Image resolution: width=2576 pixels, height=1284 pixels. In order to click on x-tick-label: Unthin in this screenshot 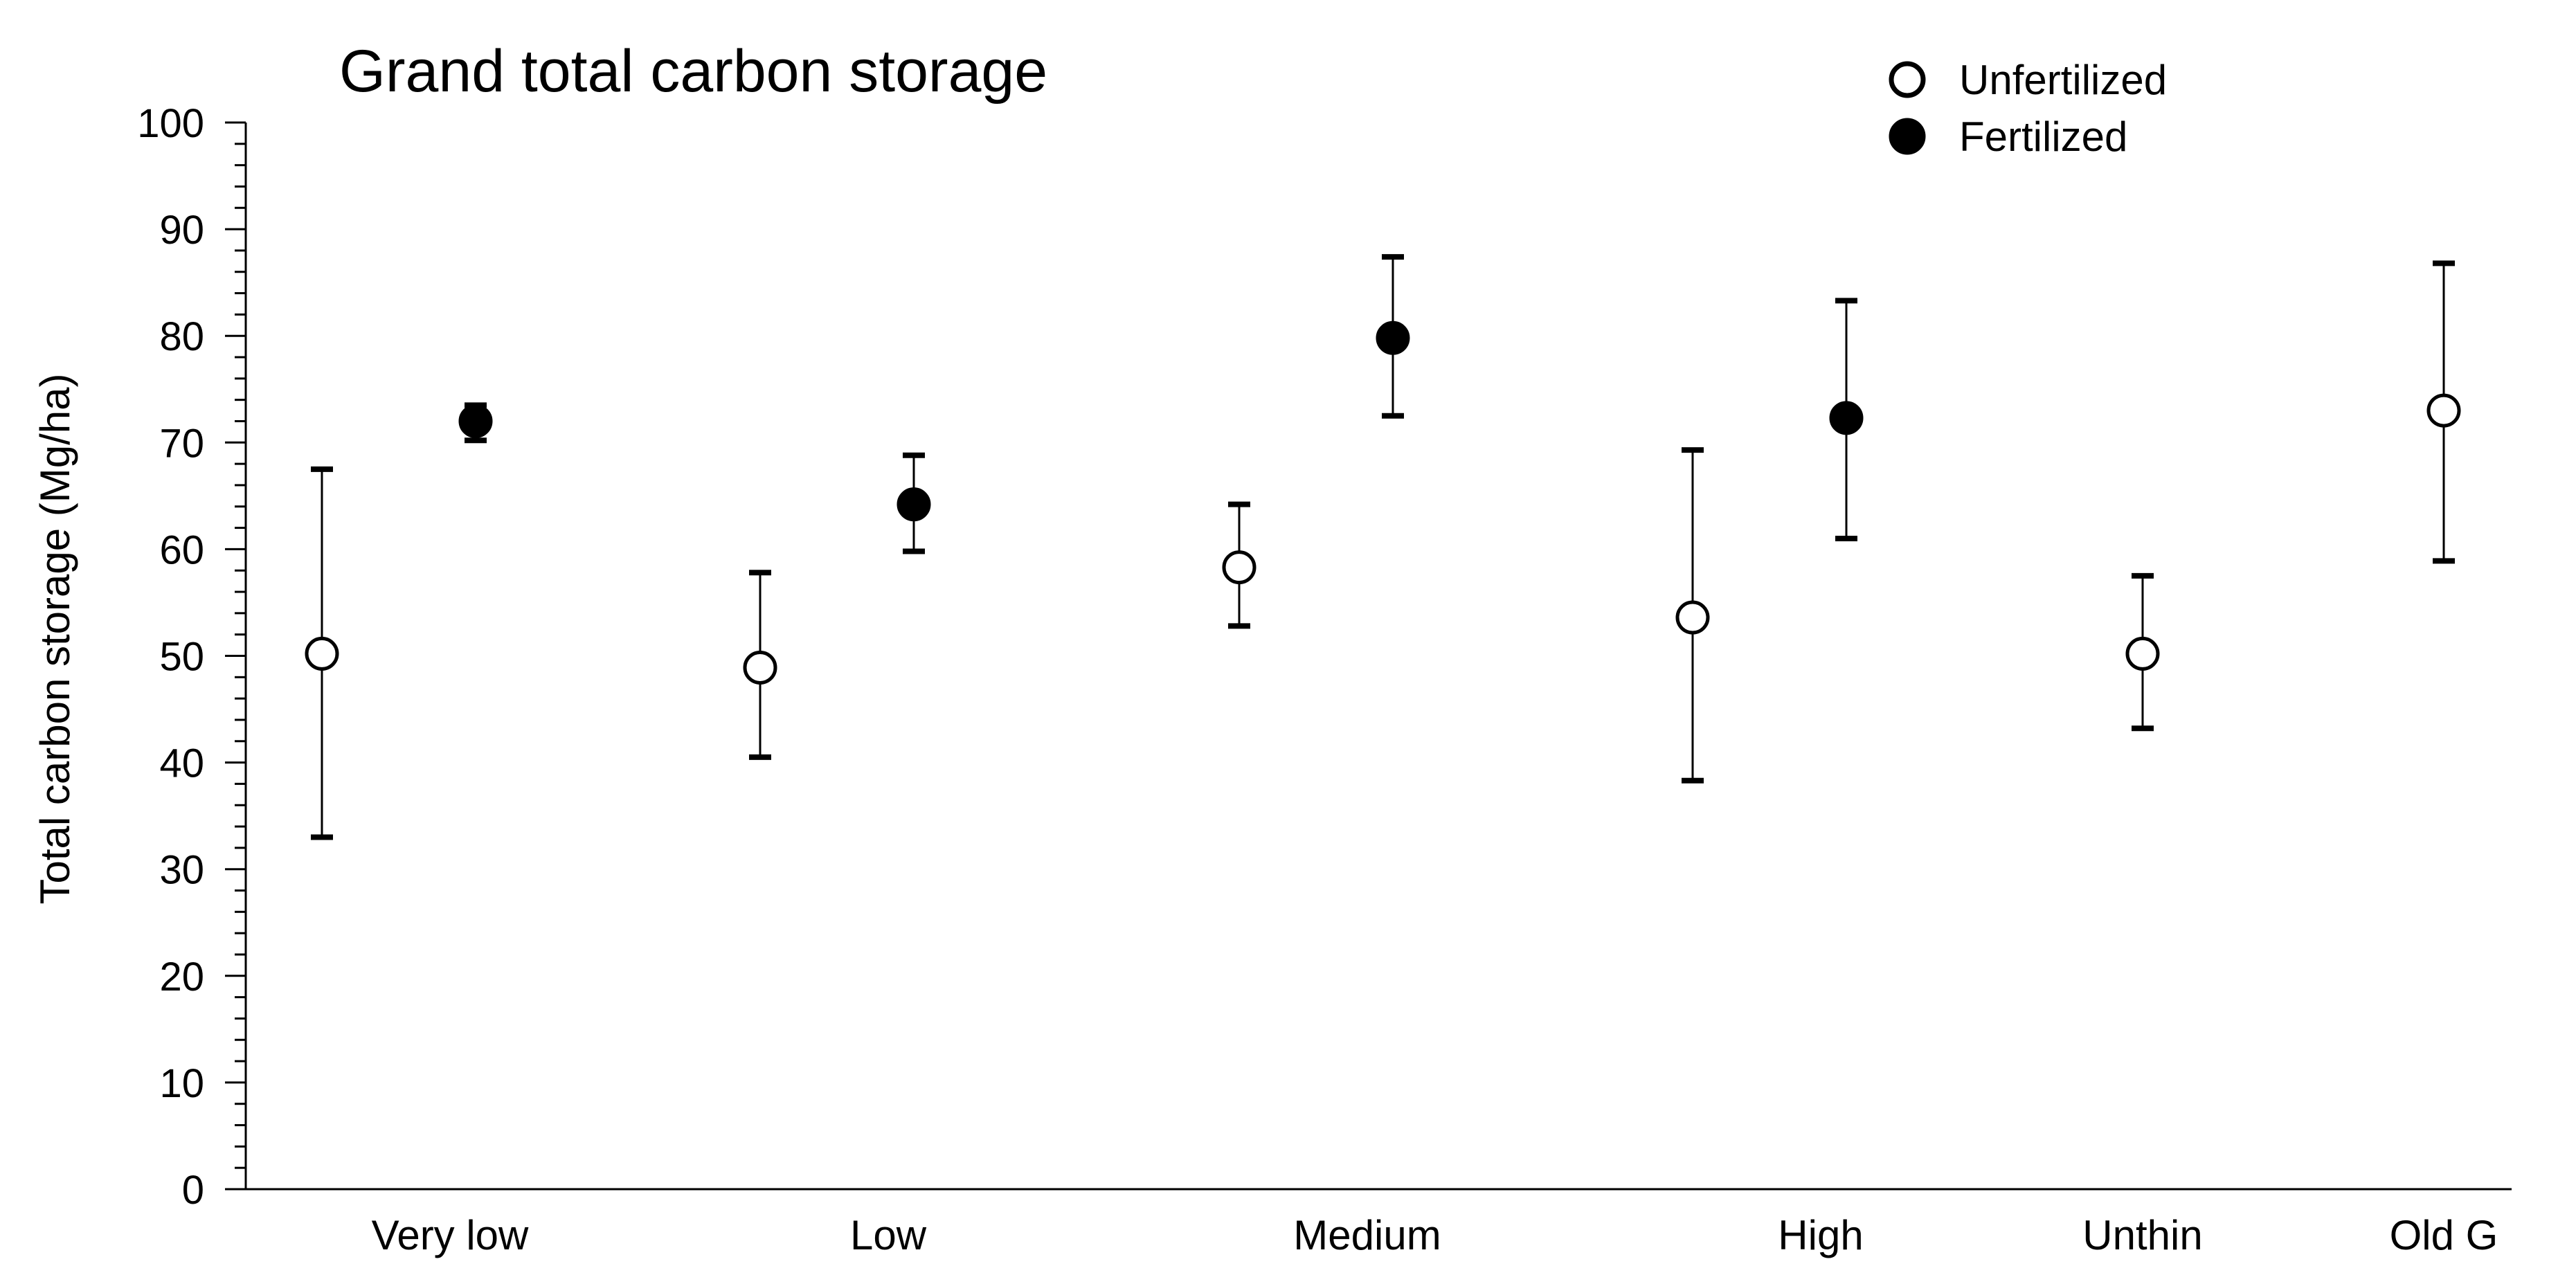, I will do `click(2142, 1235)`.